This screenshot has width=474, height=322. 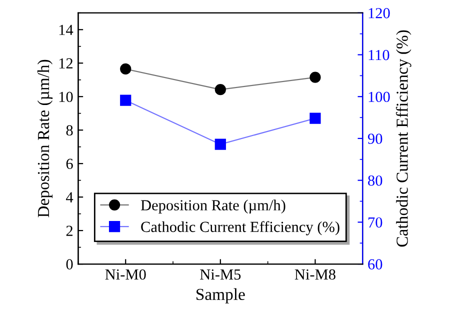 I want to click on y-tick-label: 10, so click(x=66, y=97).